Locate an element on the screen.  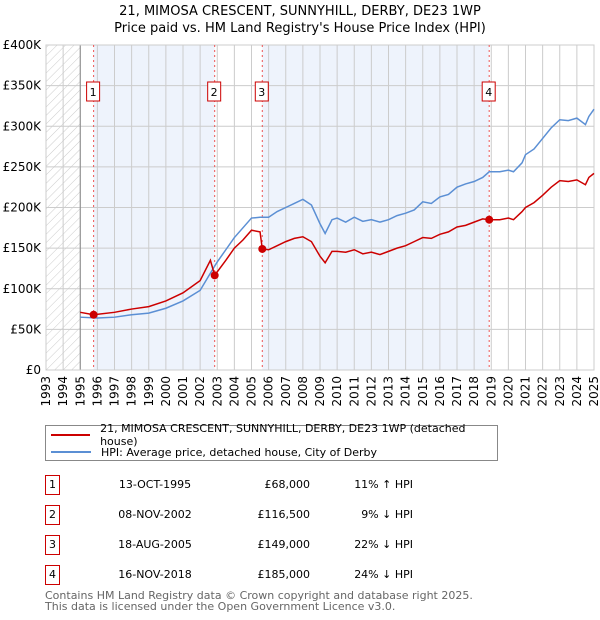
sale-label-number: 3 is located at coordinates (261, 92).